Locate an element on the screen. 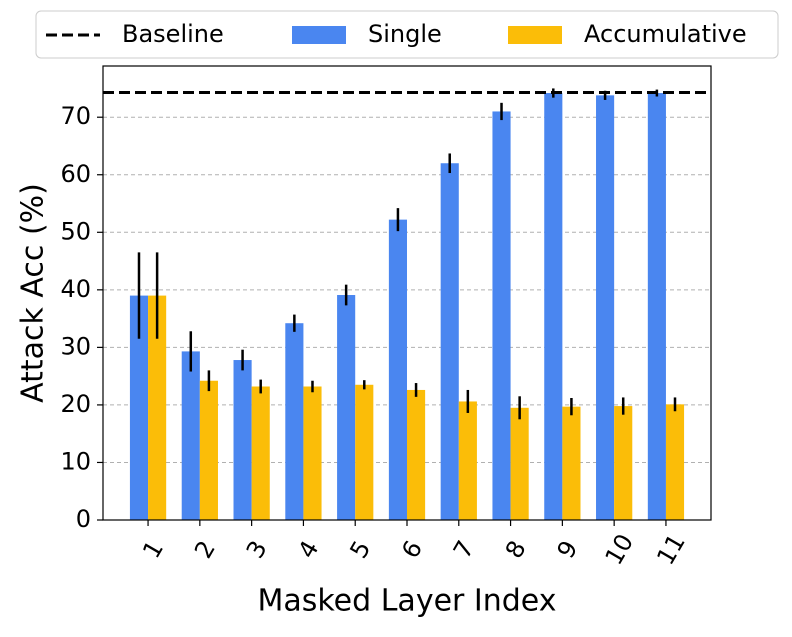 This screenshot has width=792, height=637. legend-label: Single is located at coordinates (405, 34).